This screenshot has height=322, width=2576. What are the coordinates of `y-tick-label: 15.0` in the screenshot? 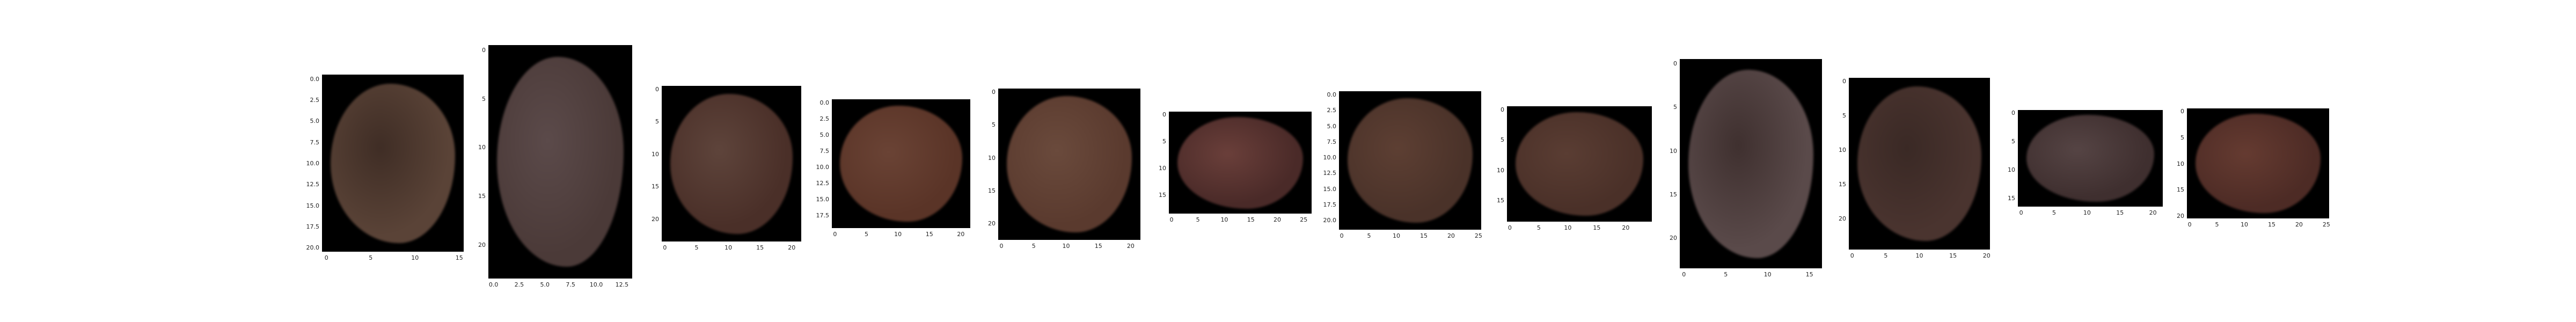 It's located at (1330, 189).